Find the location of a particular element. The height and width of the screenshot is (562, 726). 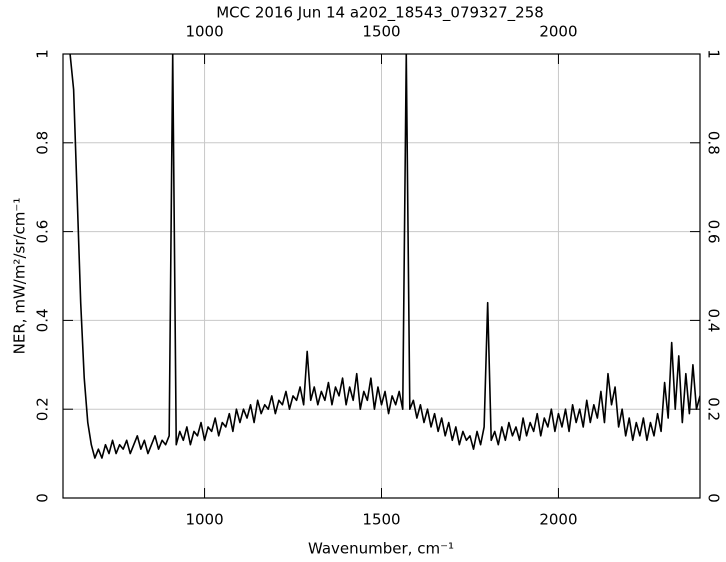

y-tick-label-right: 0.6 is located at coordinates (714, 232).